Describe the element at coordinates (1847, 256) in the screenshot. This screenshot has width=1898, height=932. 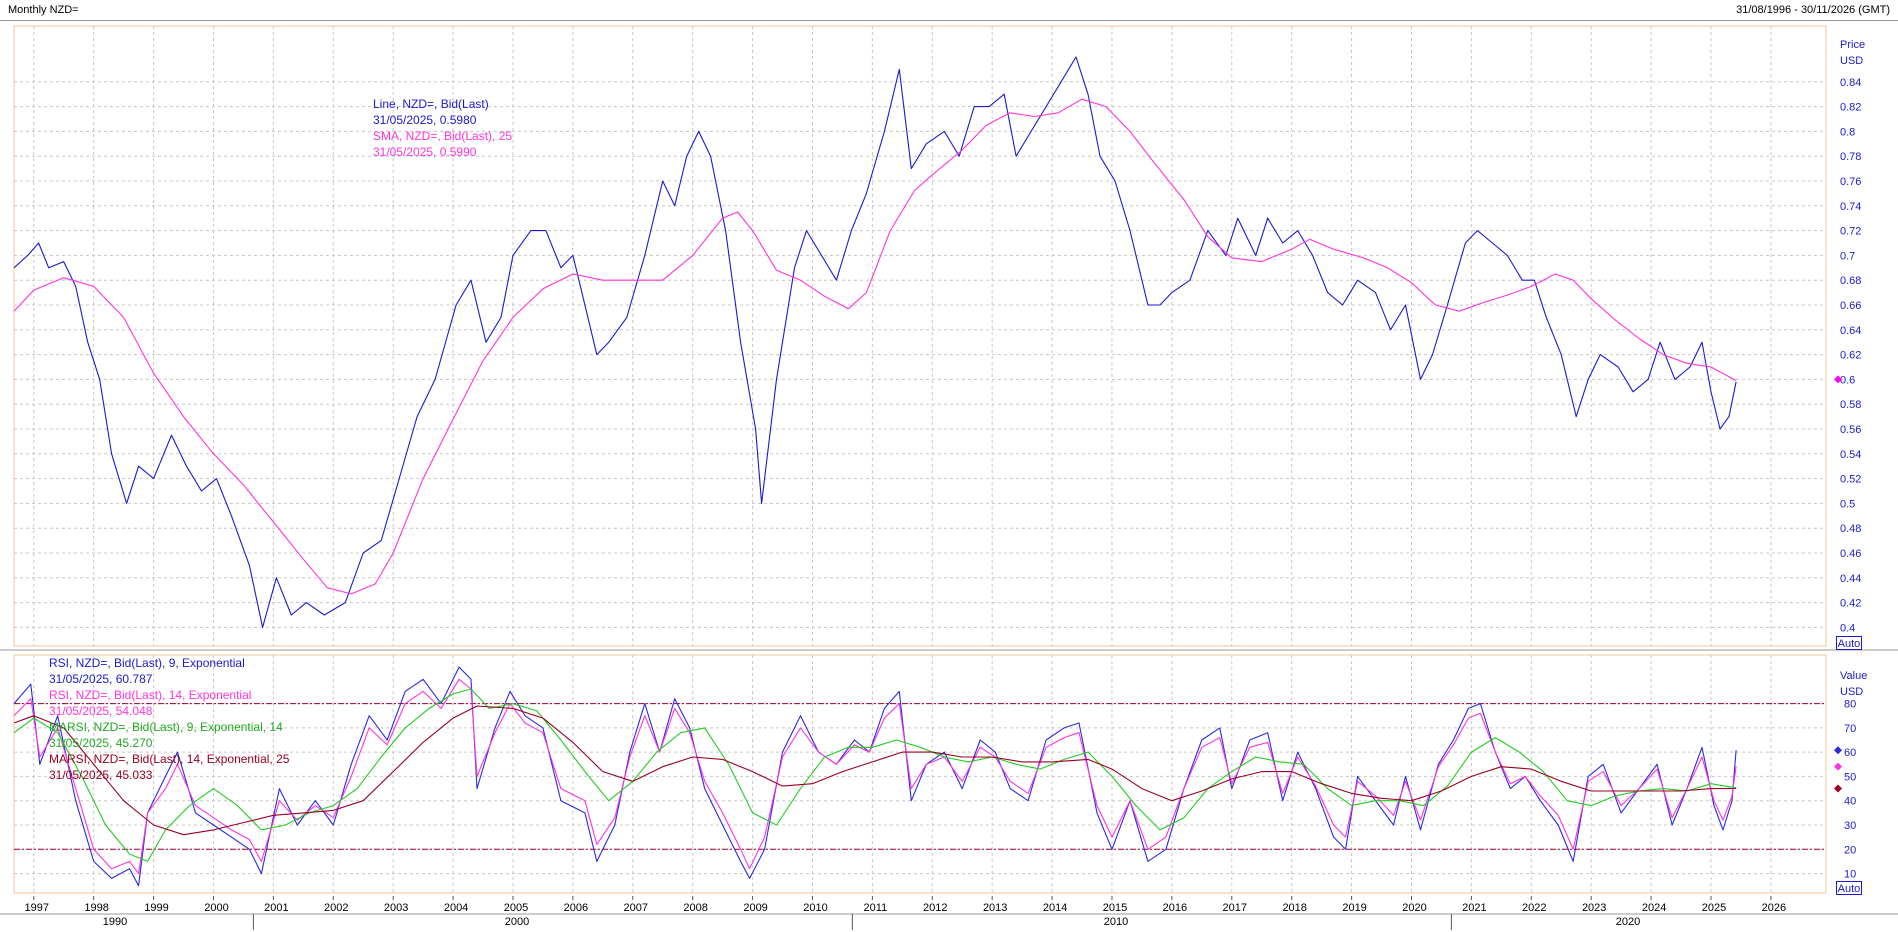
I see `y-tick-label: 0.7` at that location.